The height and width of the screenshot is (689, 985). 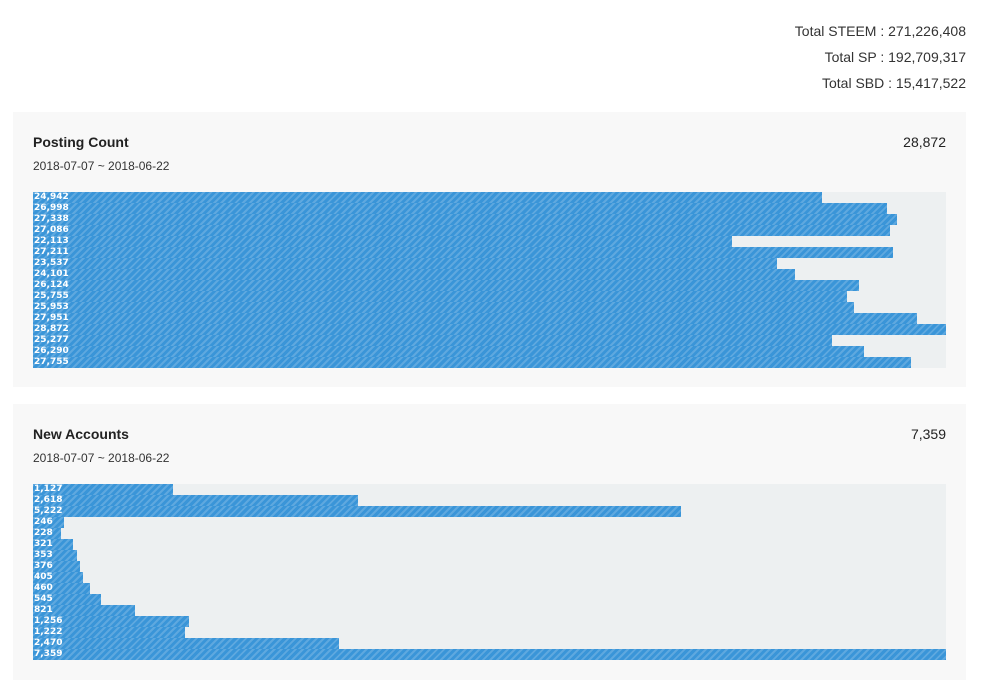 I want to click on bar-value-label: 24,942, so click(x=51, y=197).